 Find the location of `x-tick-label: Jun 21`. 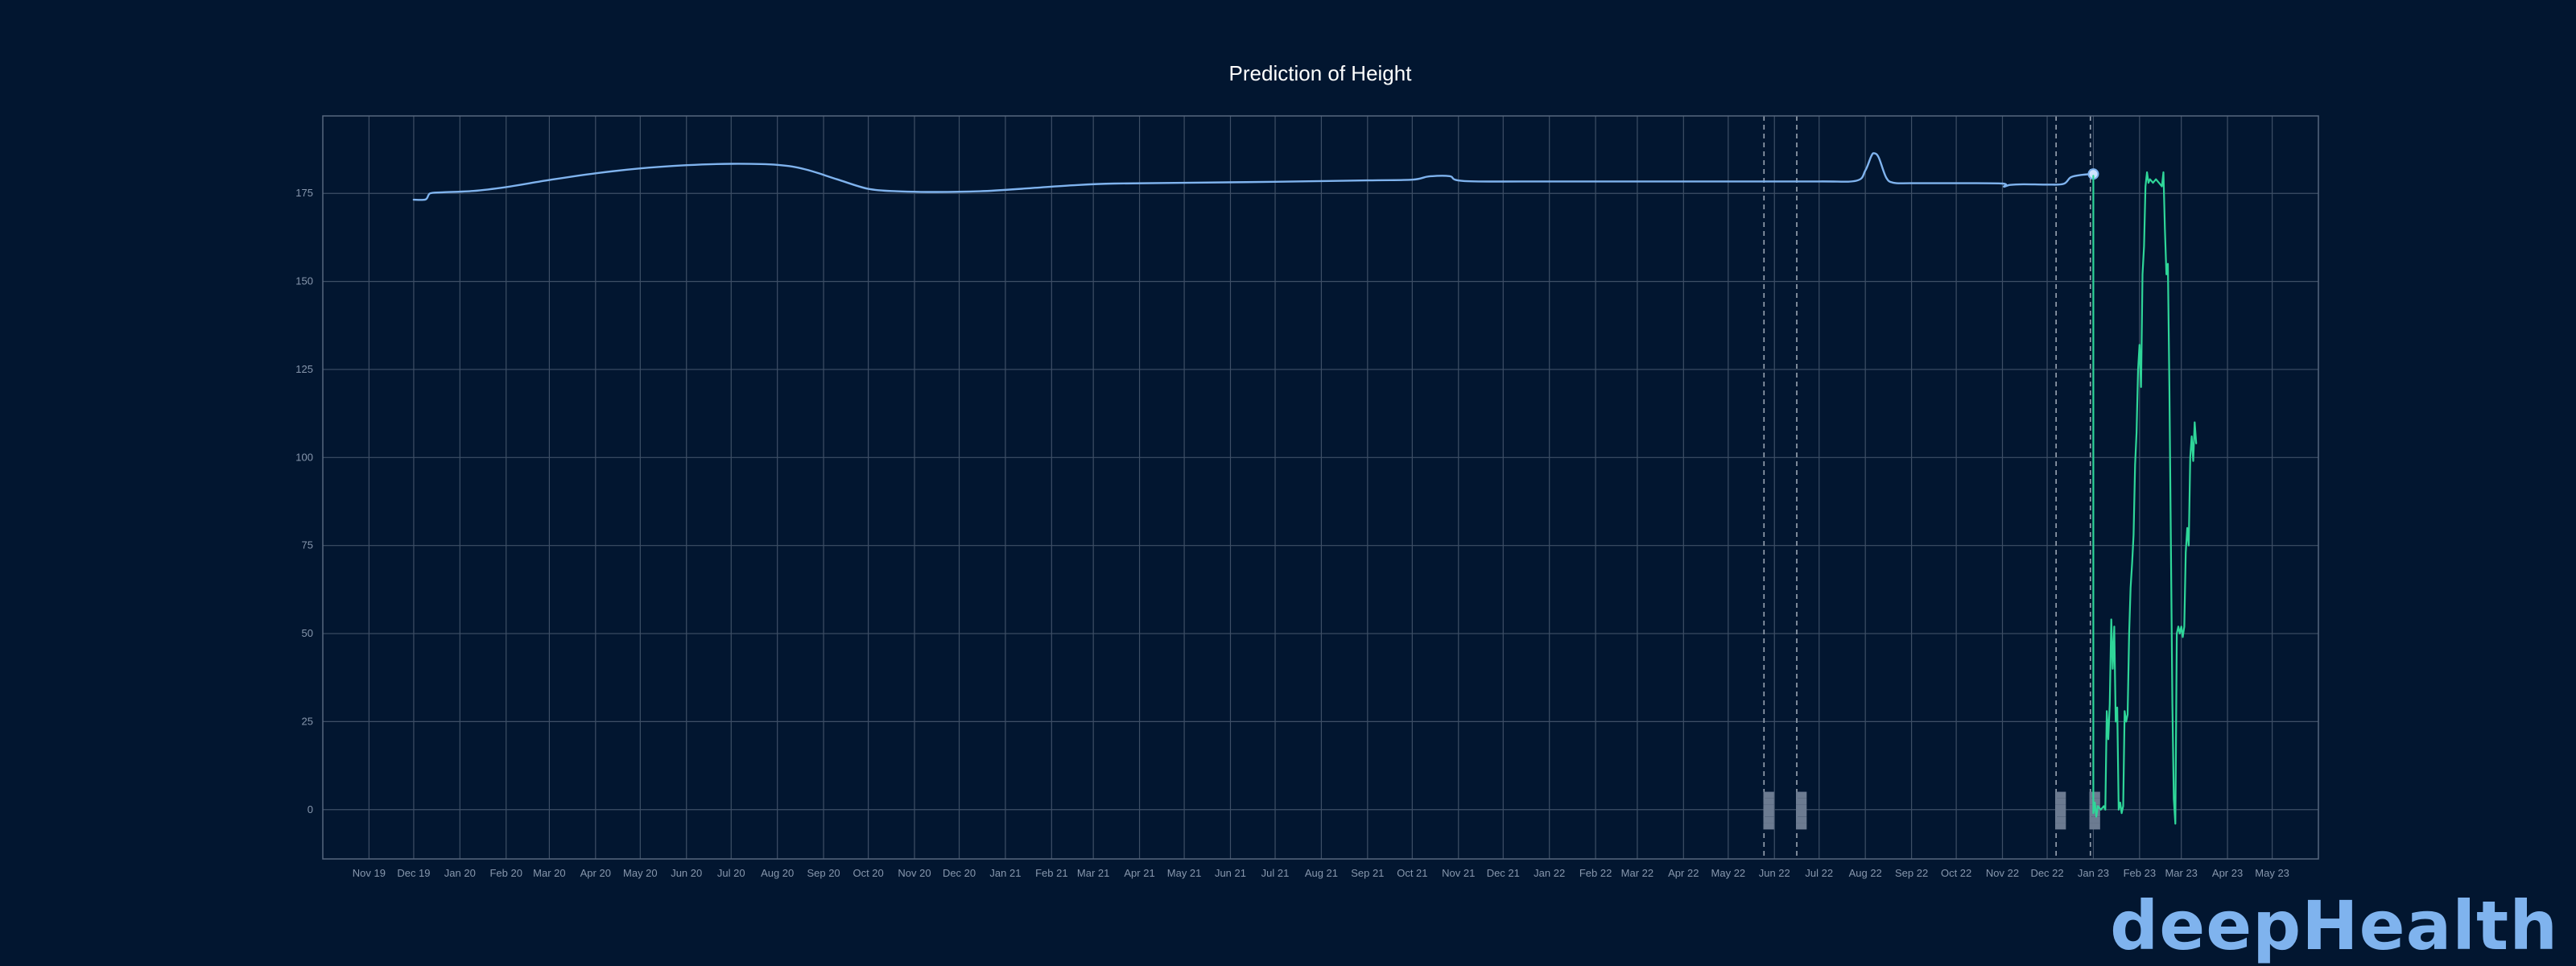

x-tick-label: Jun 21 is located at coordinates (1230, 873).